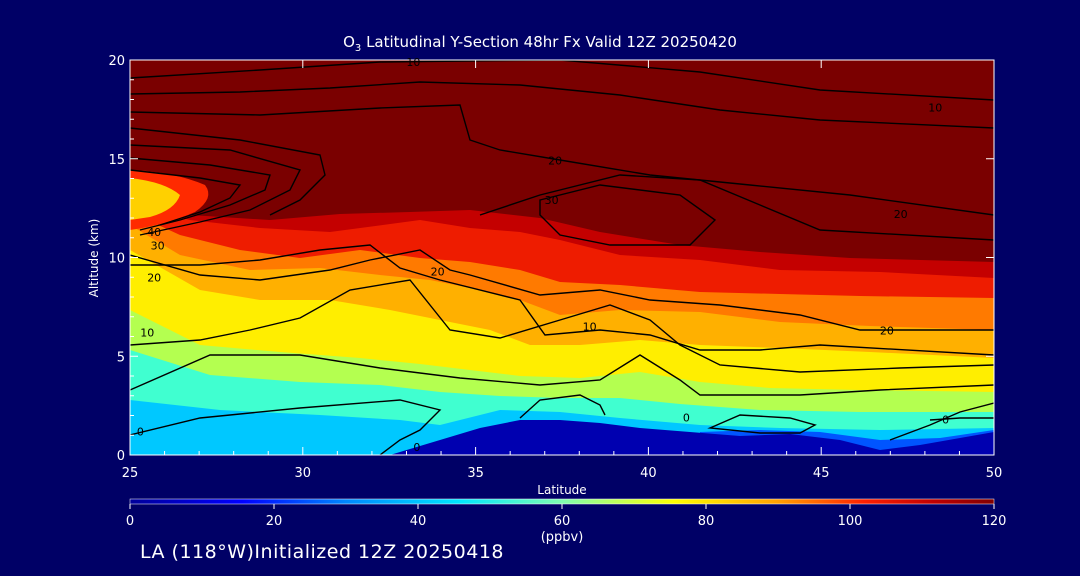  I want to click on colorbar, so click(562, 501).